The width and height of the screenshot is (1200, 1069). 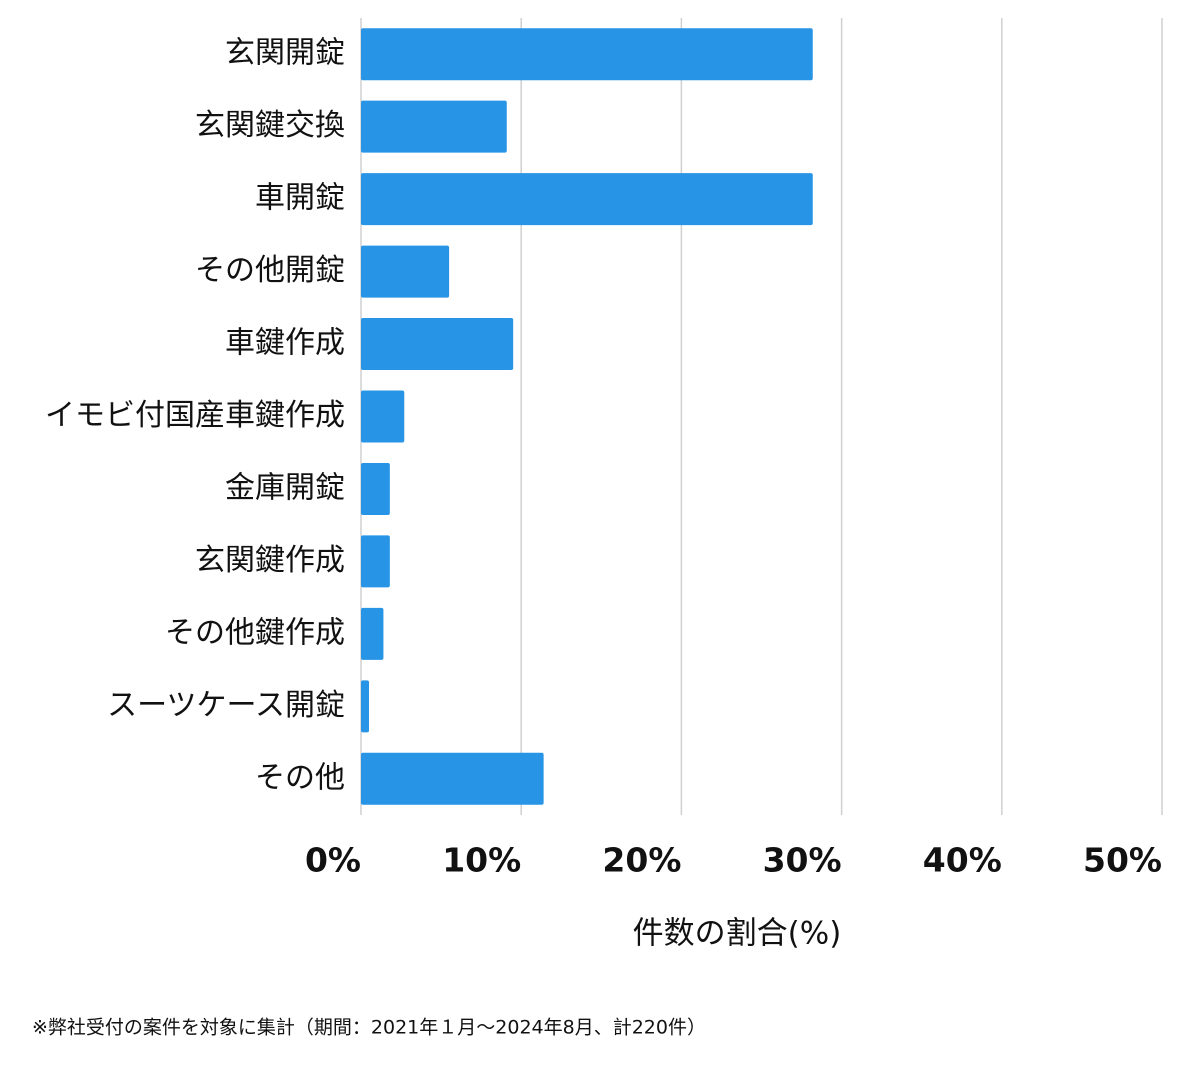 What do you see at coordinates (962, 860) in the screenshot?
I see `x-tick-label: 40%` at bounding box center [962, 860].